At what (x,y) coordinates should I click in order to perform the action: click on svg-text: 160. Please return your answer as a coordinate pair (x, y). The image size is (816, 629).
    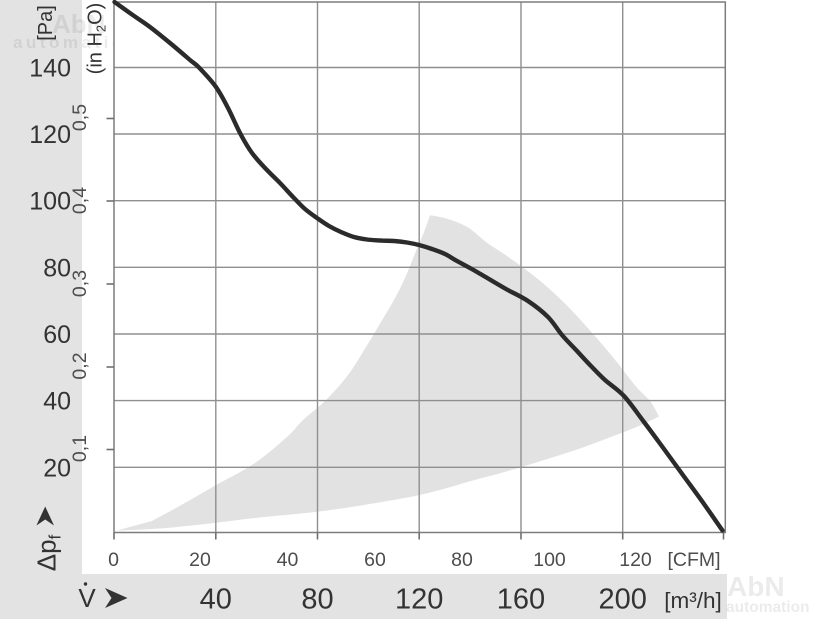
    Looking at the image, I should click on (521, 600).